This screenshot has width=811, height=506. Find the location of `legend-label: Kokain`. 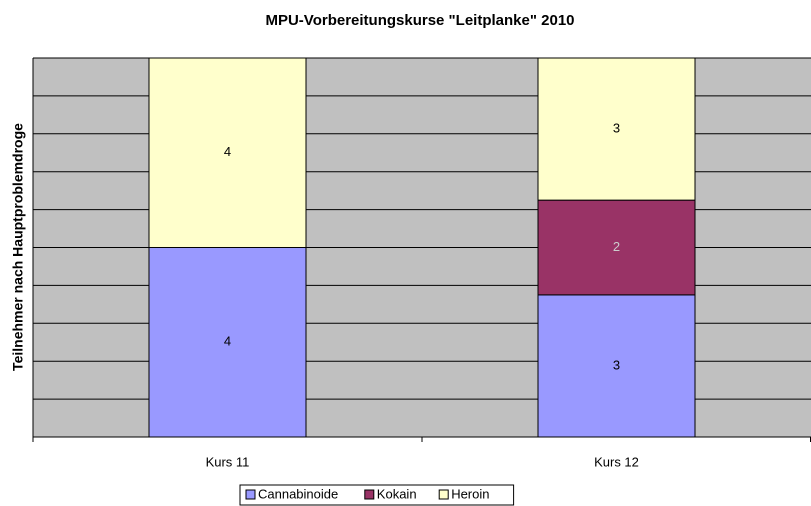

legend-label: Kokain is located at coordinates (397, 493).